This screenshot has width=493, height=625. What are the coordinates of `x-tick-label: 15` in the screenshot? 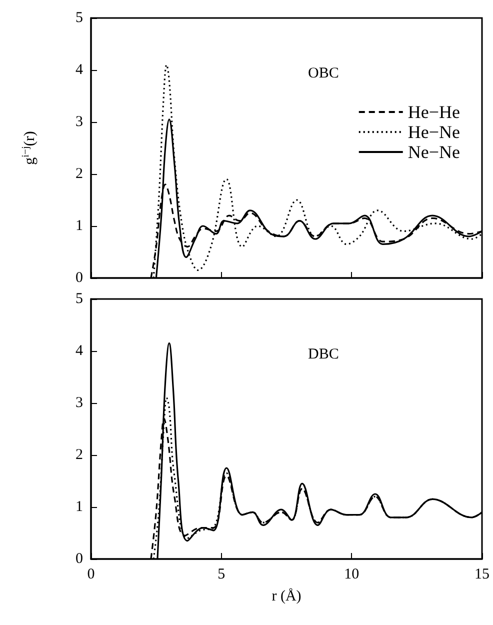 It's located at (482, 574).